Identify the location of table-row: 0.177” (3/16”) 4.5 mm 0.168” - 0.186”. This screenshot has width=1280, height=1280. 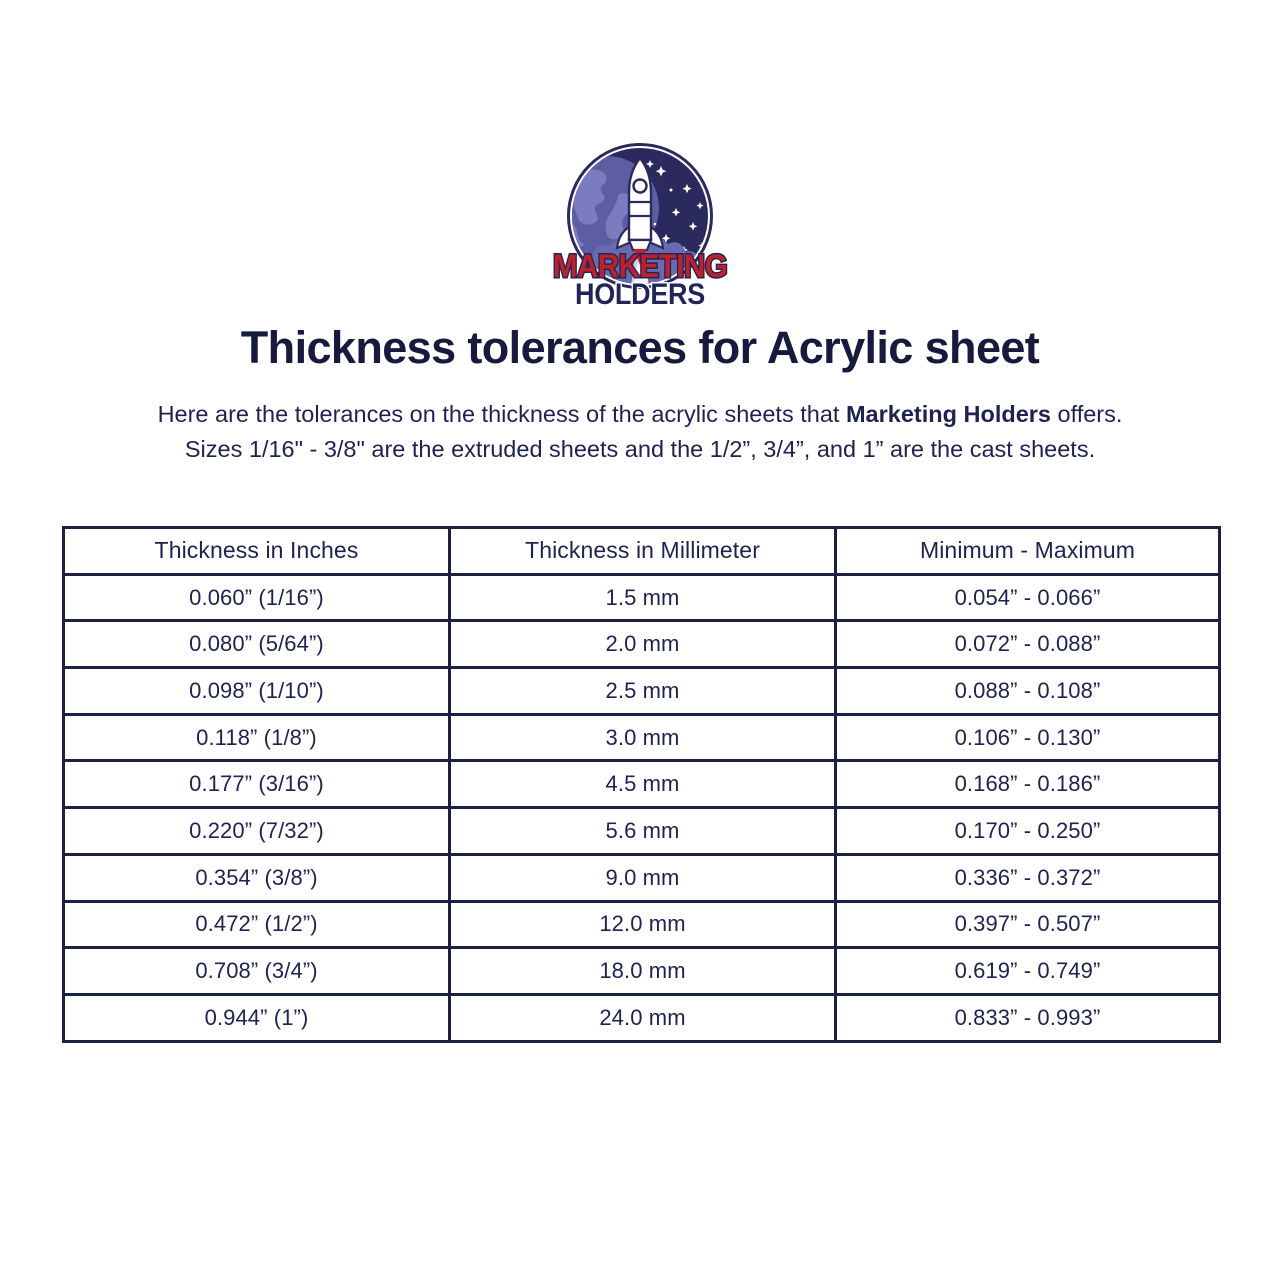
(641, 784).